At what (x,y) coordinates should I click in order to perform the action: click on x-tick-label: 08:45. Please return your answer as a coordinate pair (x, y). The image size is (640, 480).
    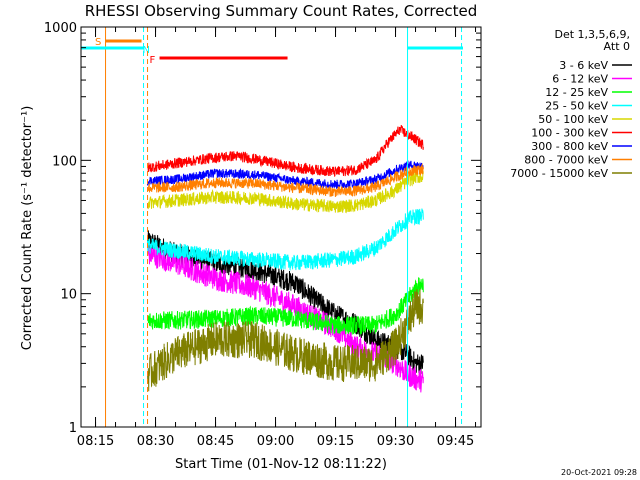
    Looking at the image, I should click on (215, 441).